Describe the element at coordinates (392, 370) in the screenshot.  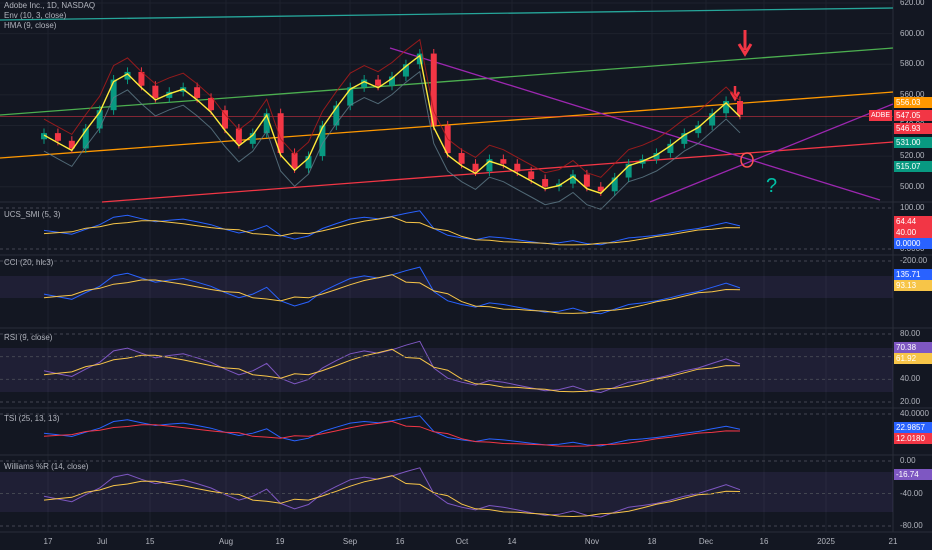
I see `rsi-signal-line` at that location.